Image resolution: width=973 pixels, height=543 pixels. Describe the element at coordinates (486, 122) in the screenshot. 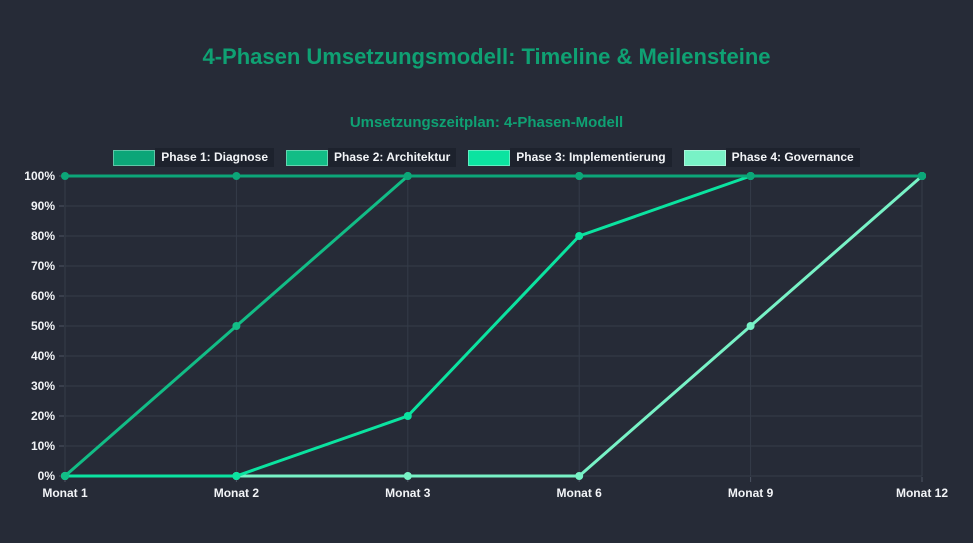

I see `chart-subtitle: Umsetzungszeitplan: 4-Phasen-Modell` at that location.